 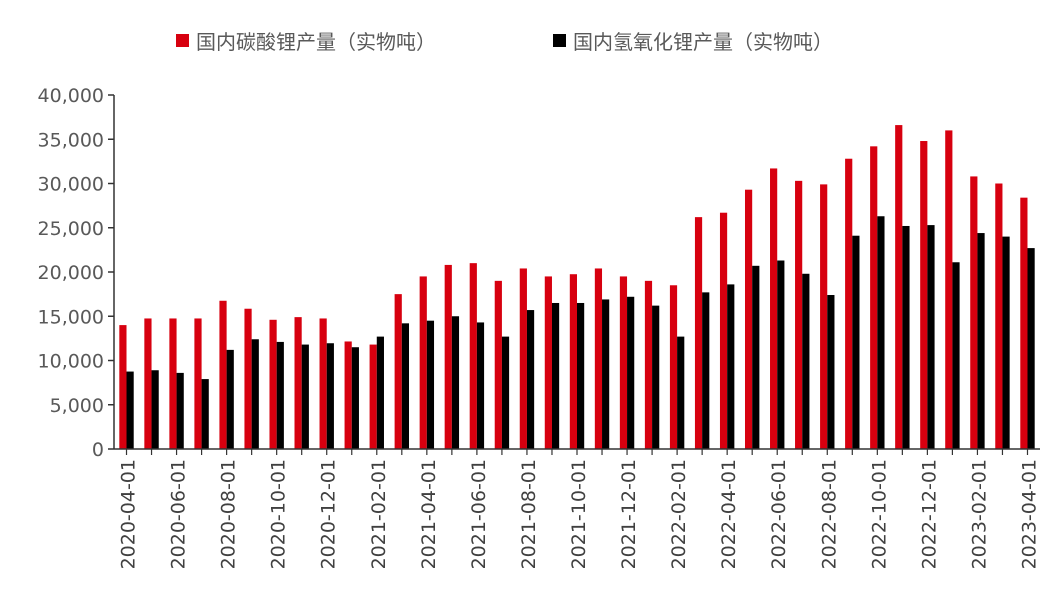 What do you see at coordinates (523, 41) in the screenshot?
I see `legend: 国内碳酸锂产量（实物吨） 国内氢氧化锂产量（实物吨）` at bounding box center [523, 41].